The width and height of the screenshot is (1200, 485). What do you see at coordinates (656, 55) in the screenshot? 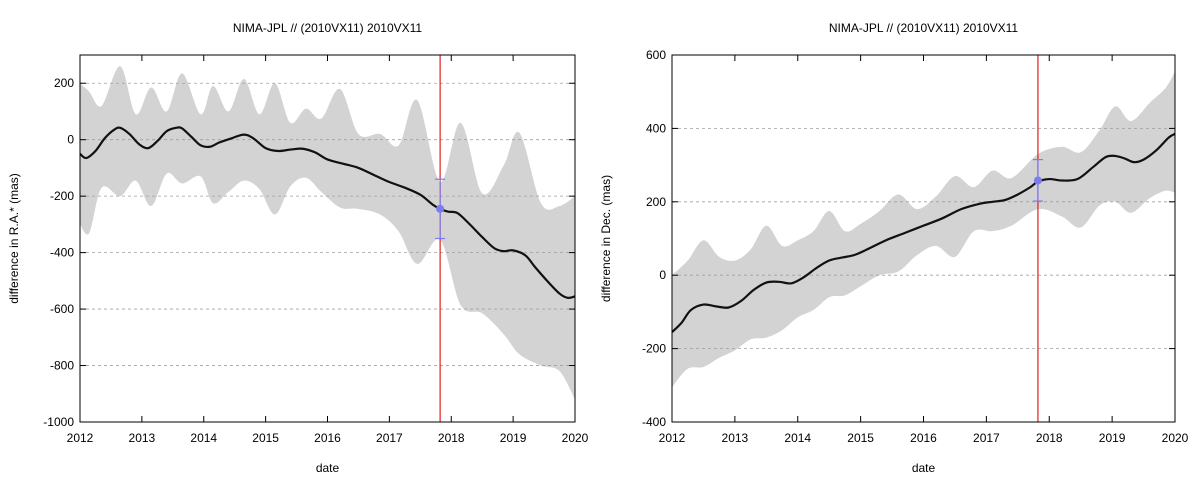
I see `y-tick-label: 600` at bounding box center [656, 55].